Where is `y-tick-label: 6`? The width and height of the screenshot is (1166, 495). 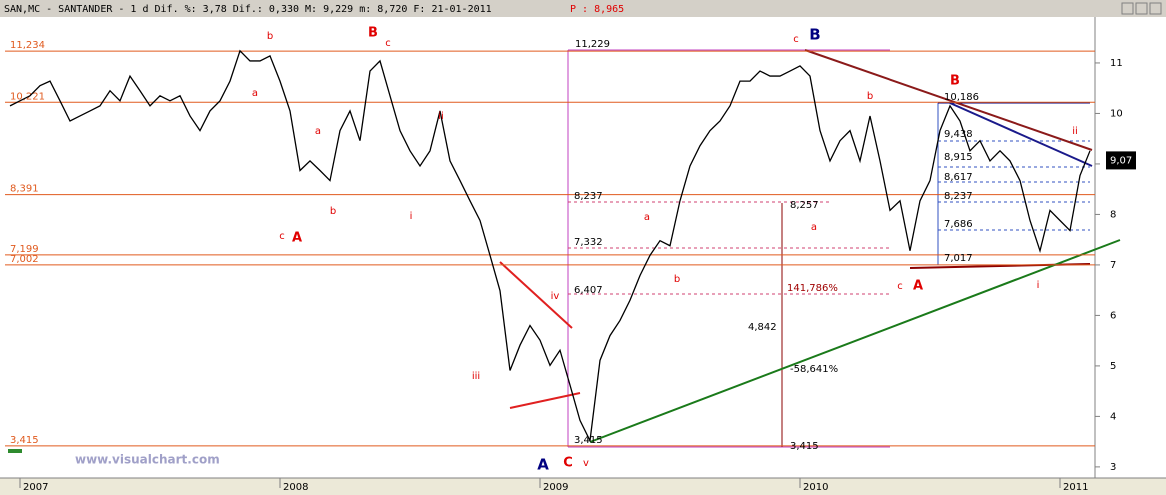 y-tick-label: 6 is located at coordinates (1113, 315).